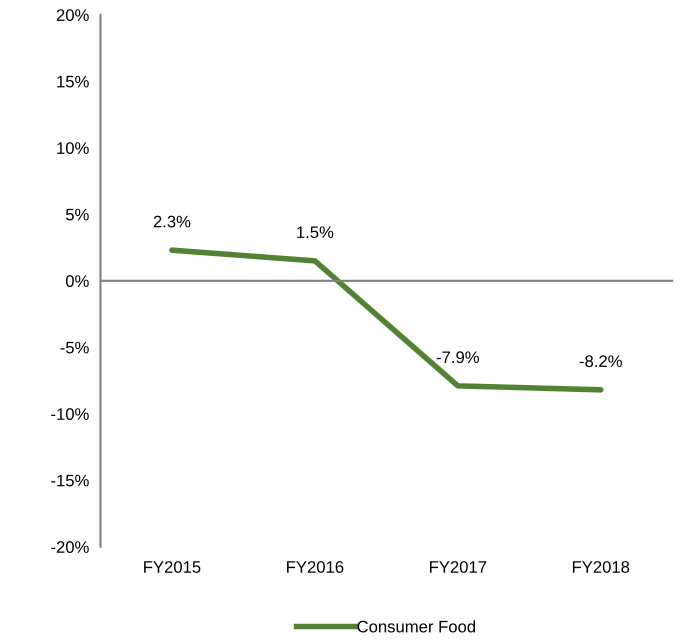 This screenshot has width=693, height=644. Describe the element at coordinates (416, 626) in the screenshot. I see `legend-label: Consumer Food` at that location.